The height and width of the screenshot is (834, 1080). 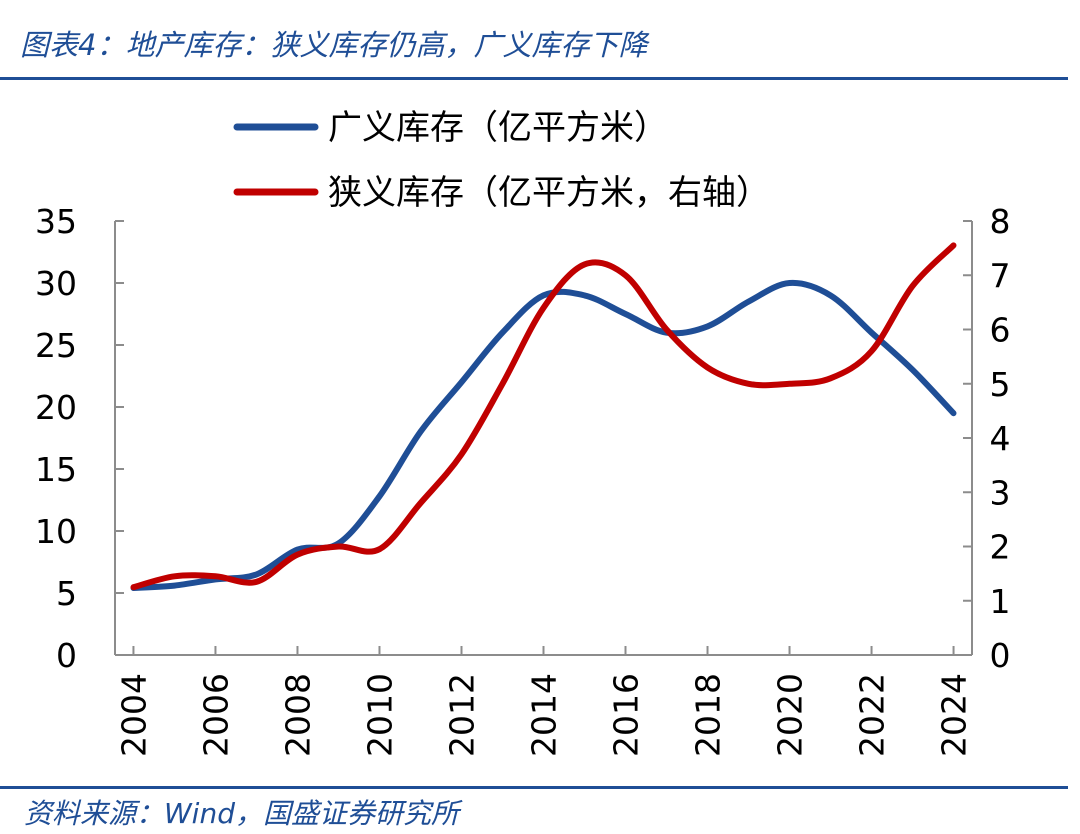 I want to click on y-left-tick-label: 10, so click(x=56, y=531).